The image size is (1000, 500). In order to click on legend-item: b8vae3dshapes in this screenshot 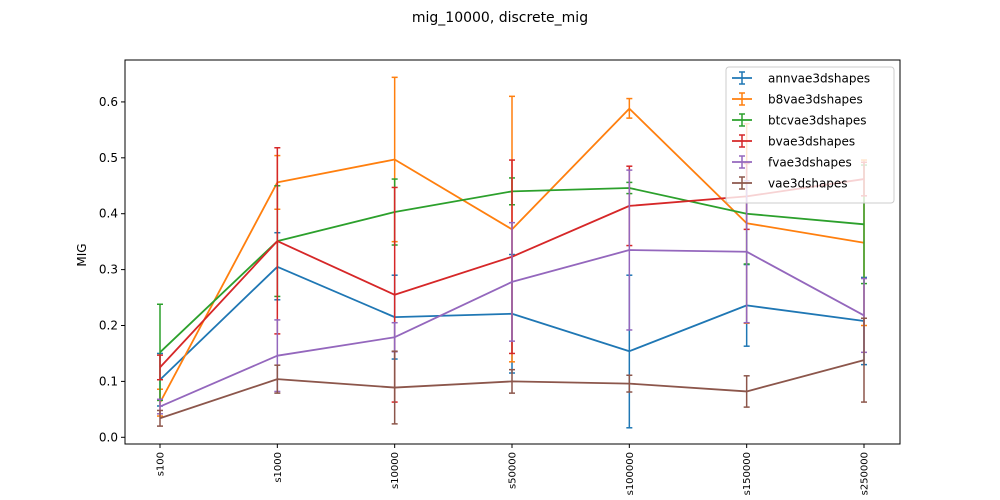, I will do `click(797, 99)`.